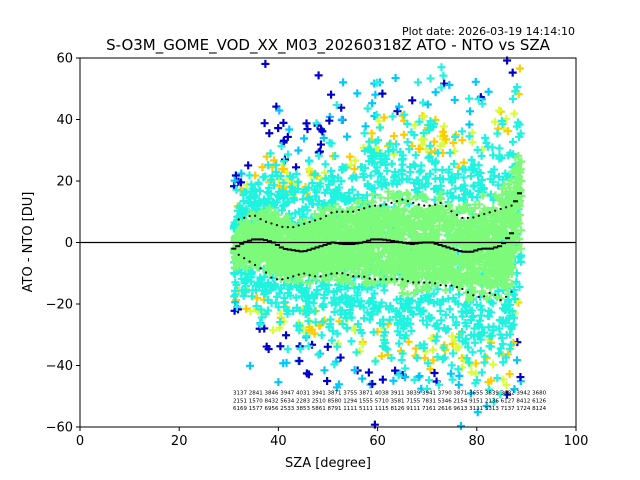 Image resolution: width=640 pixels, height=480 pixels. What do you see at coordinates (278, 441) in the screenshot?
I see `x-tick-label: 40` at bounding box center [278, 441].